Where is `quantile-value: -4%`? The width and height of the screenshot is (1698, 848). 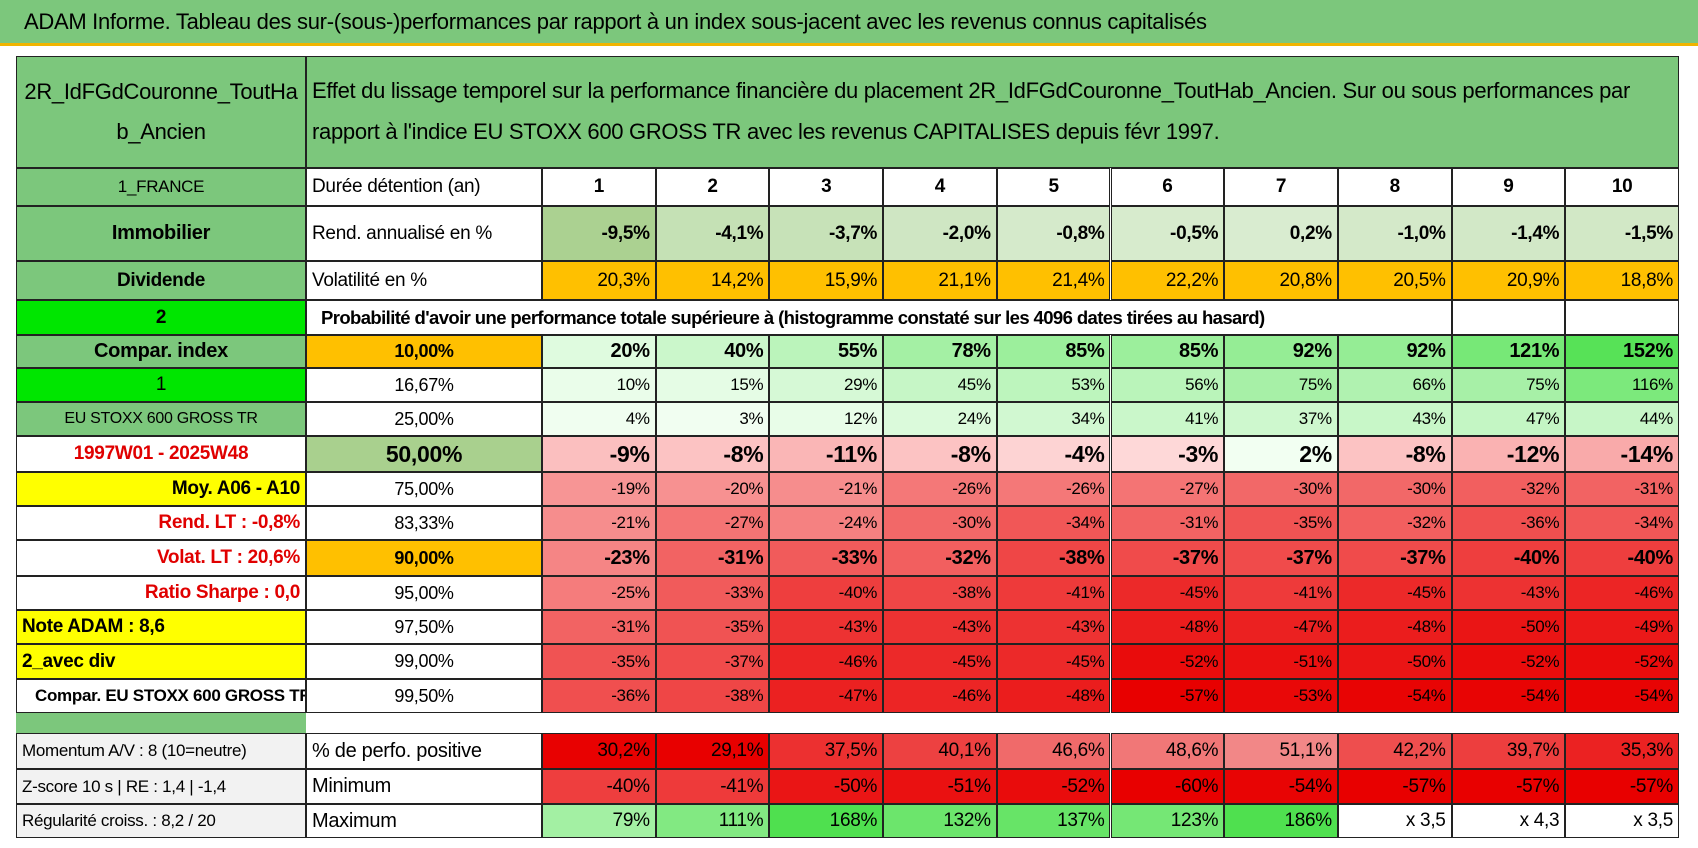 quantile-value: -4% is located at coordinates (1053, 454).